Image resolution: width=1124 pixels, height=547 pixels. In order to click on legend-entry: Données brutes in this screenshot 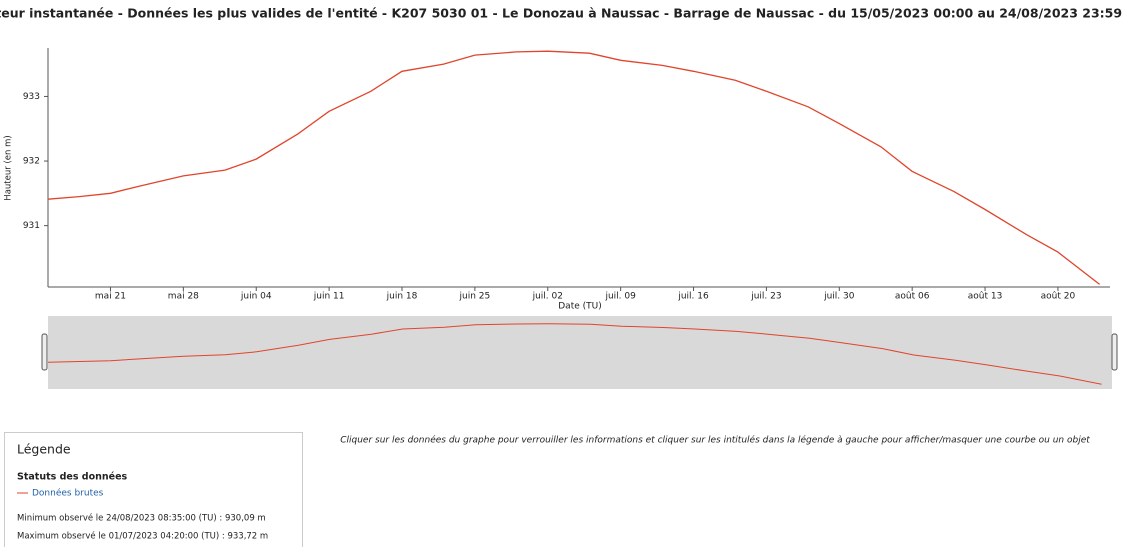, I will do `click(68, 493)`.